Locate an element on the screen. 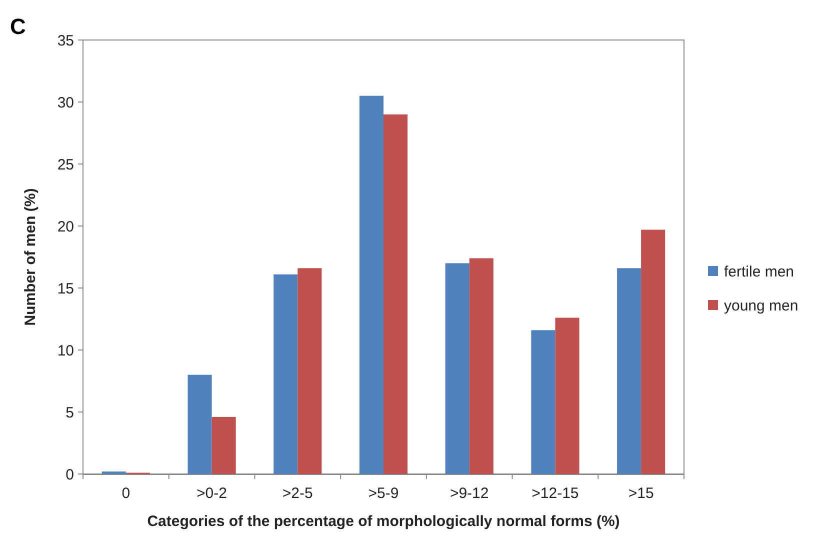  legend-label: young men is located at coordinates (761, 305).